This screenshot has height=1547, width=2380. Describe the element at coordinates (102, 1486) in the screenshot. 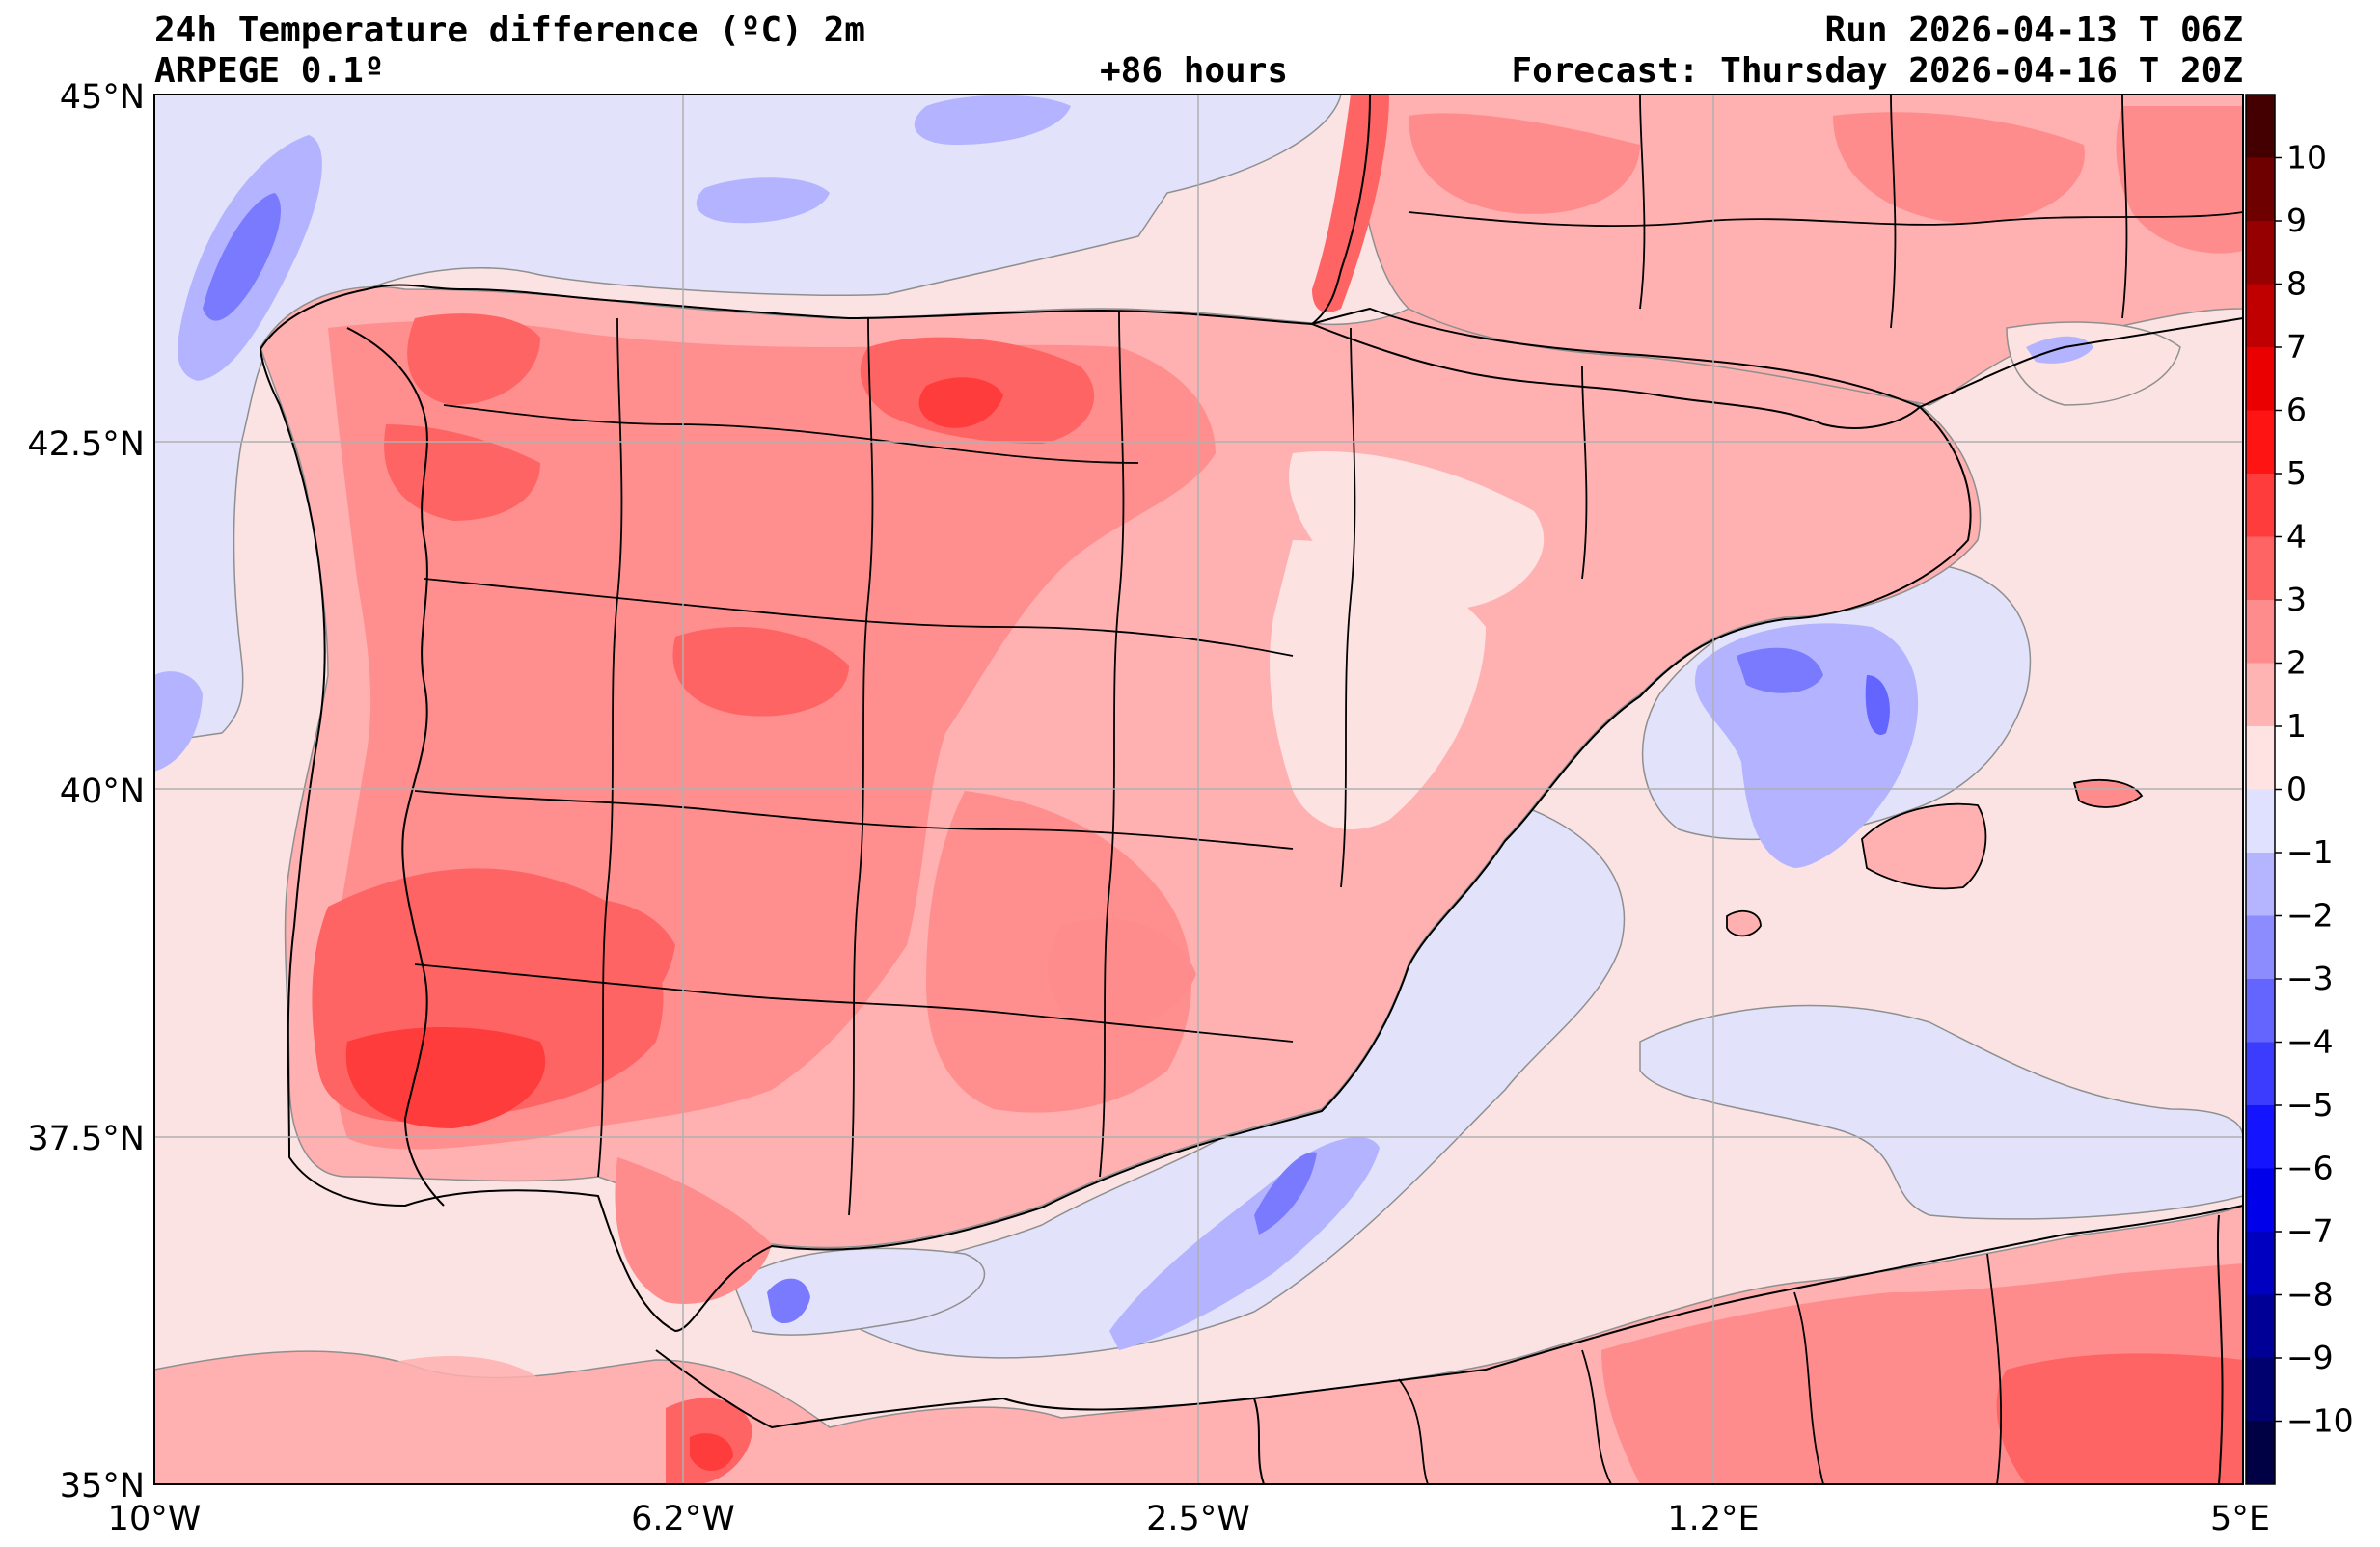

I see `lat-tick-35: 35°N` at that location.